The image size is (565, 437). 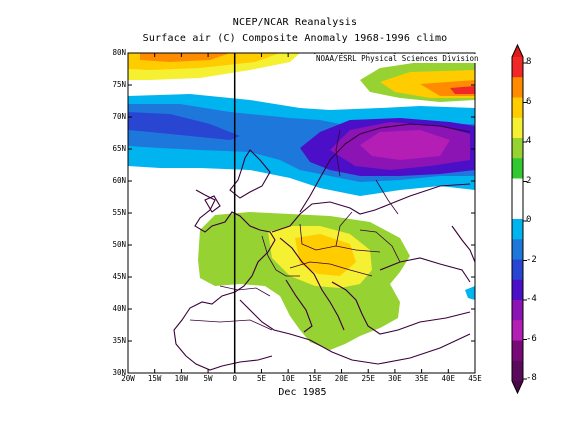 What do you see at coordinates (531, 378) in the screenshot?
I see `colorbar-label: -8` at bounding box center [531, 378].